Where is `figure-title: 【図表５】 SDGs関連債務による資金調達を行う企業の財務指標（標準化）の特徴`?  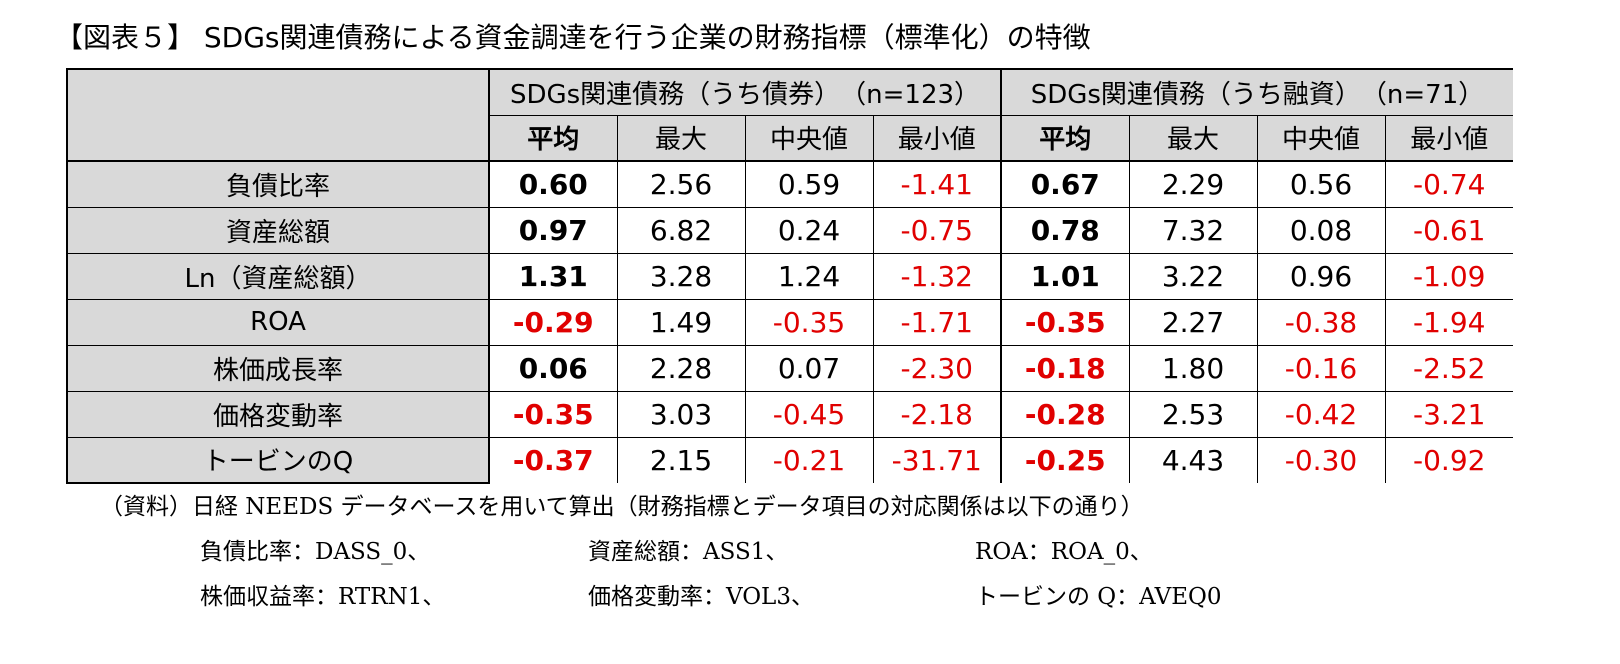
figure-title: 【図表５】 SDGs関連債務による資金調達を行う企業の財務指標（標準化）の特徴 is located at coordinates (573, 37).